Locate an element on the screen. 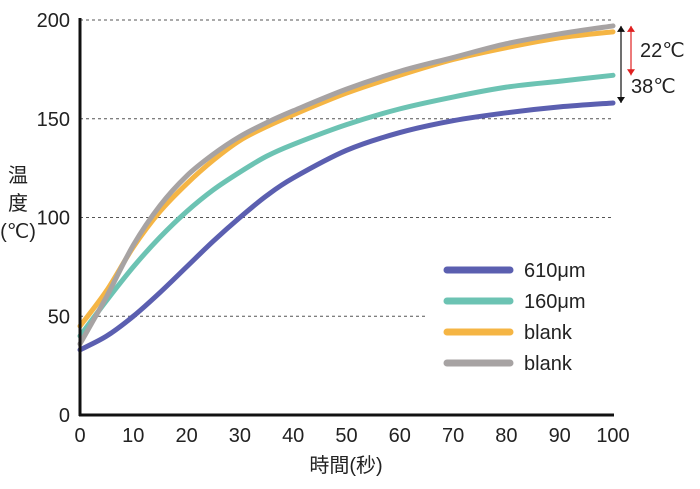 Image resolution: width=700 pixels, height=489 pixels. x-tick-label: 80 is located at coordinates (506, 436).